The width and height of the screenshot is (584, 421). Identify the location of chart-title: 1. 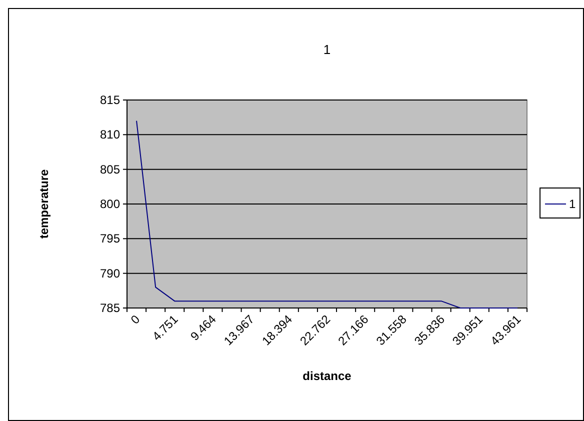
(327, 49).